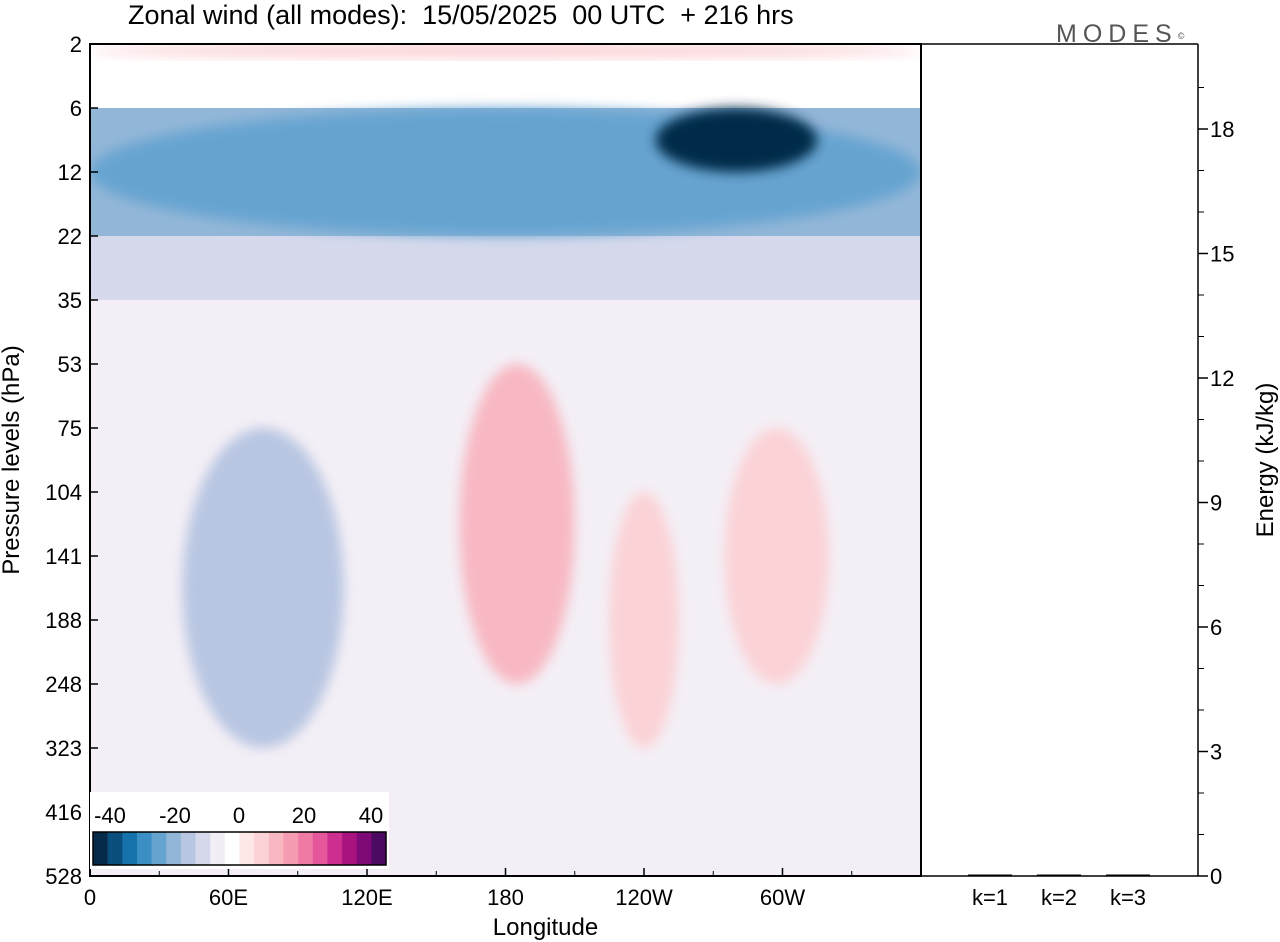 This screenshot has width=1280, height=942. What do you see at coordinates (63, 876) in the screenshot?
I see `y-tick-label: 528` at bounding box center [63, 876].